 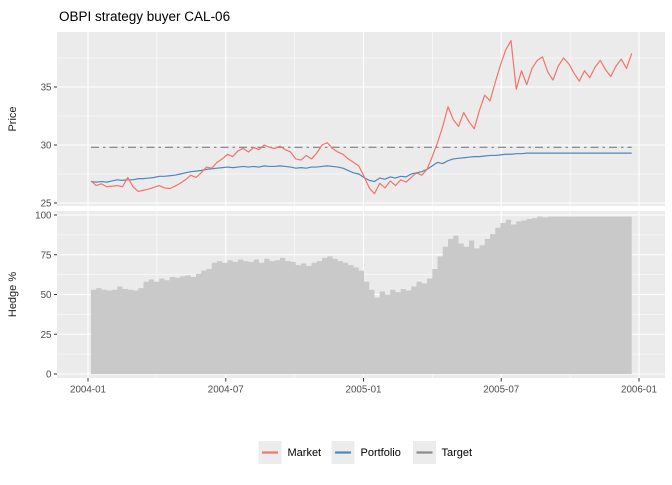 What do you see at coordinates (226, 390) in the screenshot?
I see `x-tick-label: 2004-07` at bounding box center [226, 390].